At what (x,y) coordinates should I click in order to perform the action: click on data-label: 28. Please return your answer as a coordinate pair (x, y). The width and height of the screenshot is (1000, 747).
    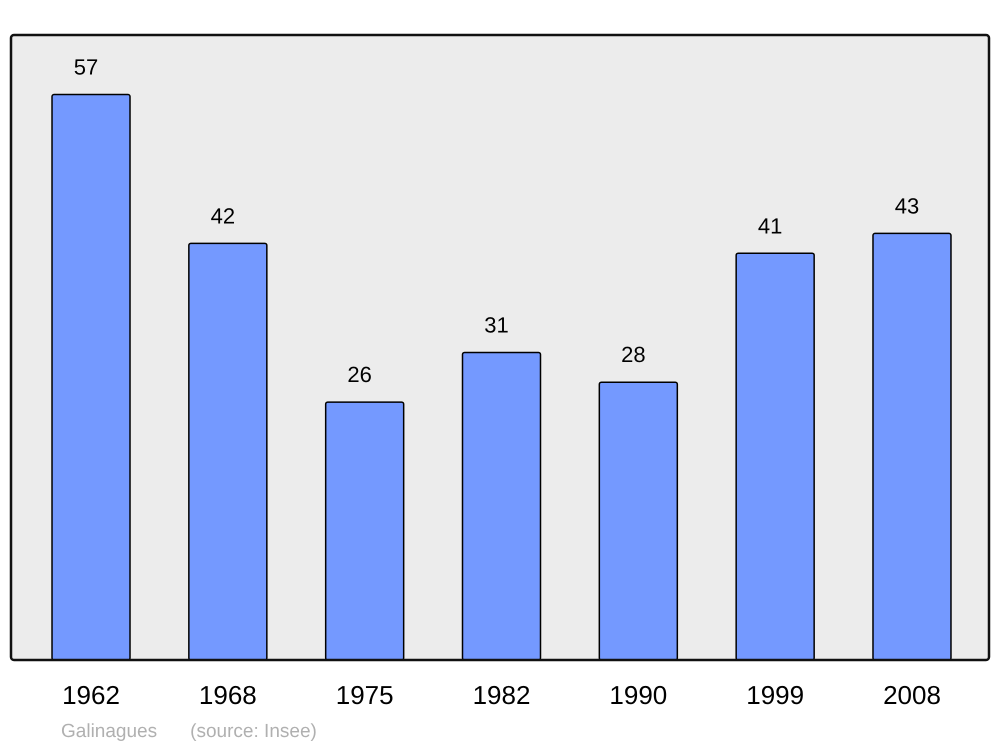
    Looking at the image, I should click on (633, 355).